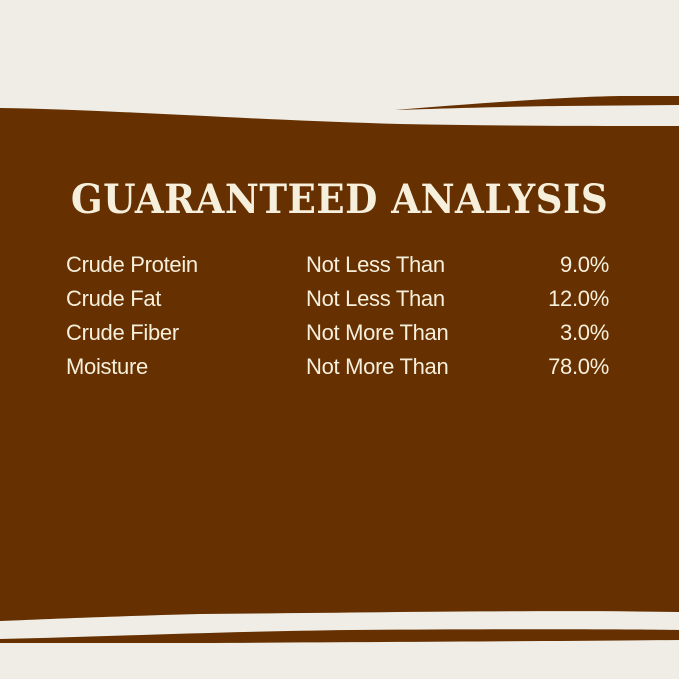 This screenshot has width=679, height=679. I want to click on nutrient-name: Crude Protein, so click(132, 264).